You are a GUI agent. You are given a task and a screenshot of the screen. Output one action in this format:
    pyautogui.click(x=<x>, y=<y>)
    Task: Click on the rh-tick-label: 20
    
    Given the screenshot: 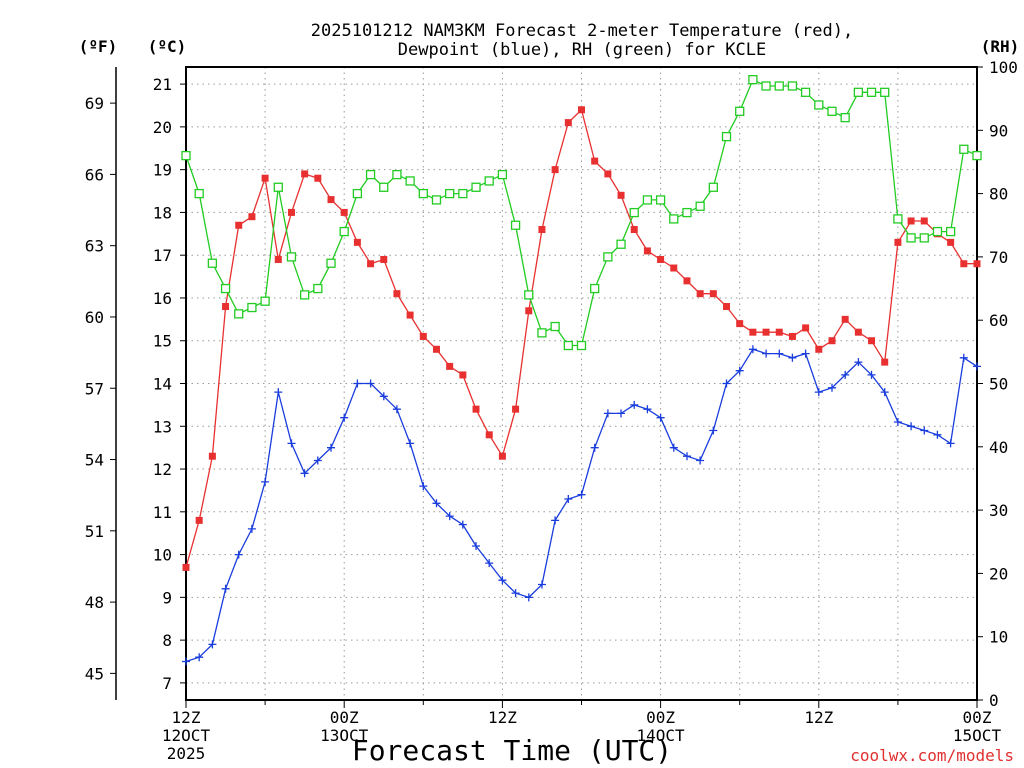 What is the action you would take?
    pyautogui.click(x=998, y=573)
    